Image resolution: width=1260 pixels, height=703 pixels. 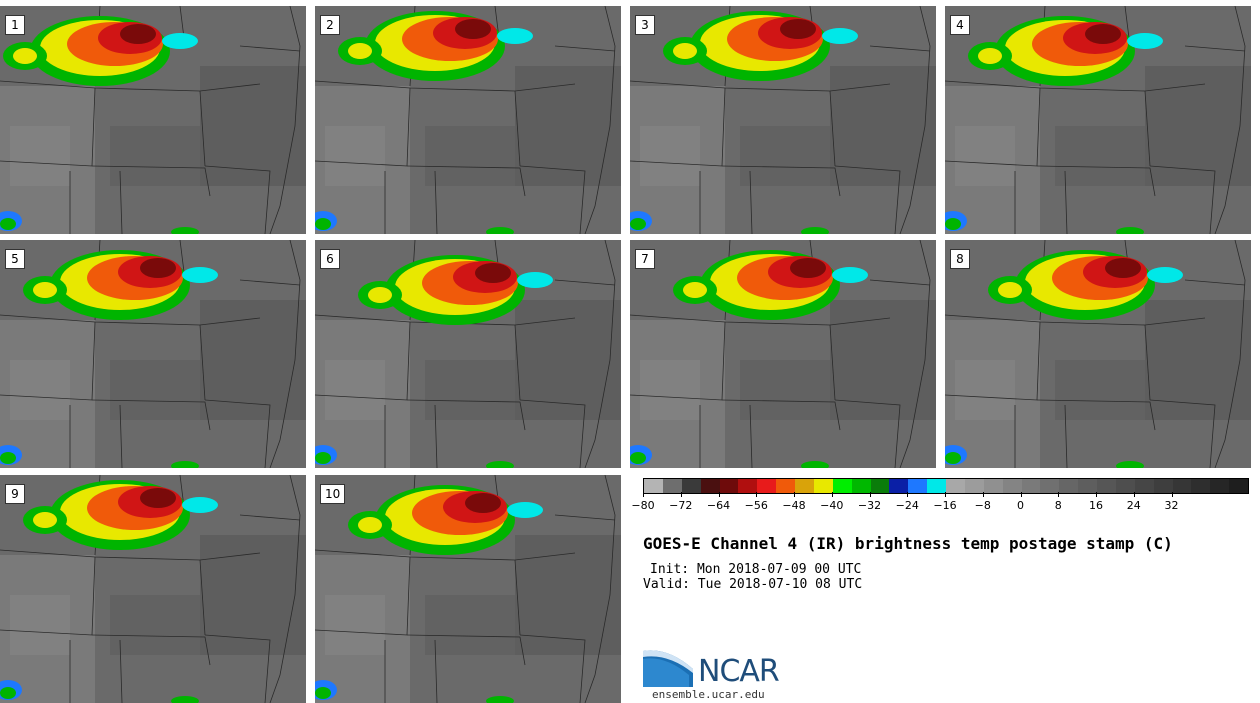 I want to click on logo-text: NCAR, so click(x=739, y=671).